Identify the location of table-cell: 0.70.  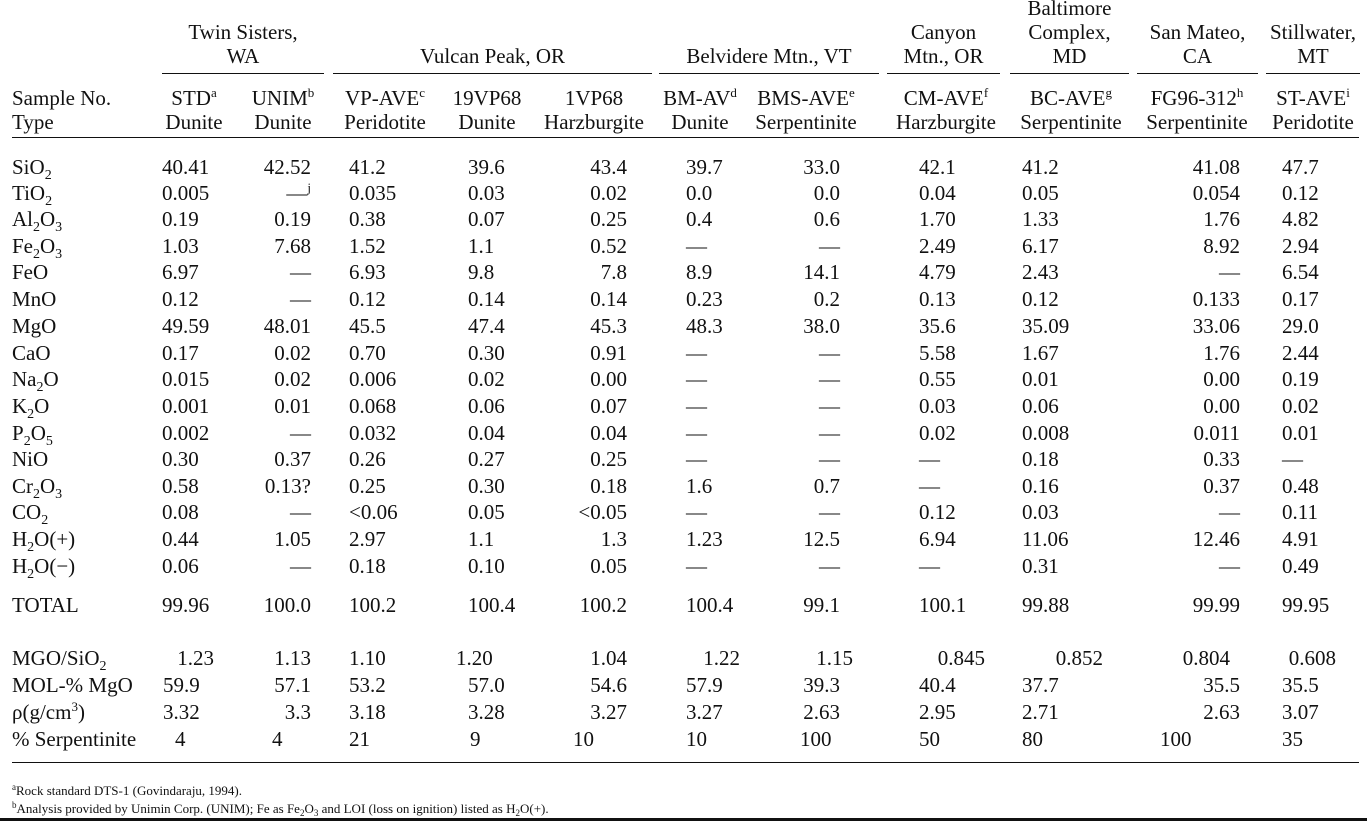
(367, 353).